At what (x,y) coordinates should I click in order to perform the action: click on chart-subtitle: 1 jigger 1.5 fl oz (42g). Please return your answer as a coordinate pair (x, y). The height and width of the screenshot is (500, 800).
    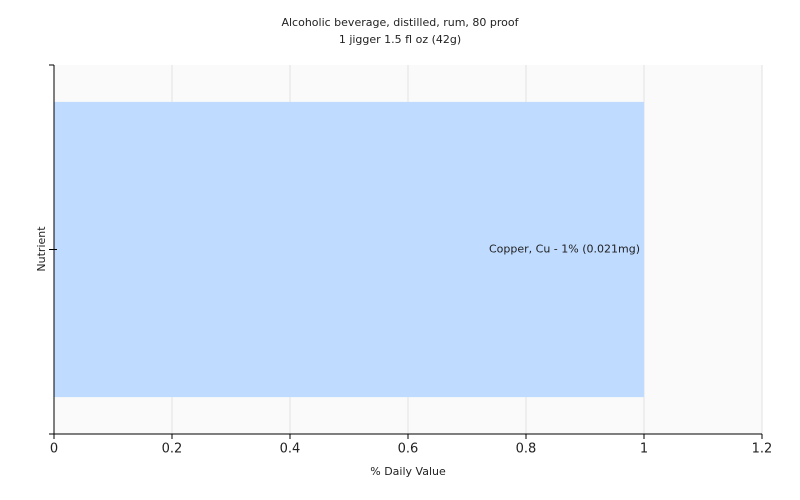
    Looking at the image, I should click on (400, 39).